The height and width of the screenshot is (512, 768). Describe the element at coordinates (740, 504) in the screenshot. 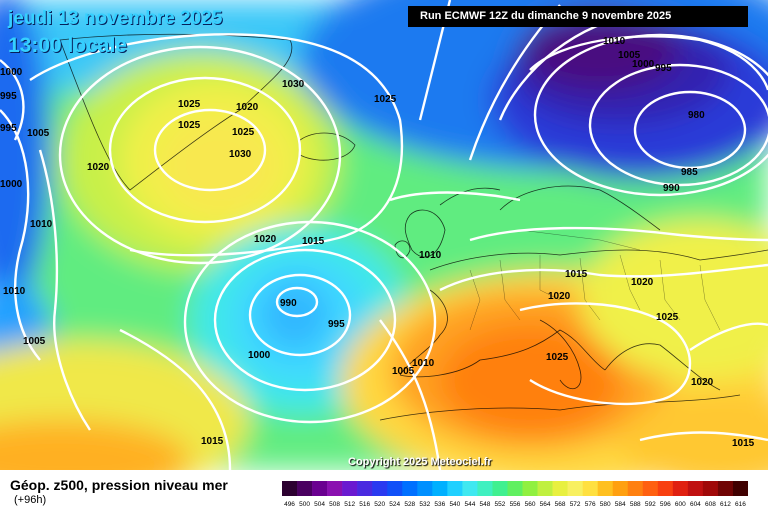

I see `color-scale-tick-label: 616` at that location.